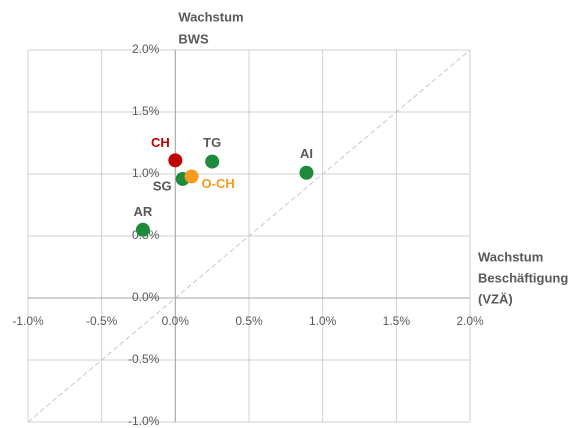 The image size is (578, 428). Describe the element at coordinates (249, 321) in the screenshot. I see `x-tick-label: 0.5%` at that location.